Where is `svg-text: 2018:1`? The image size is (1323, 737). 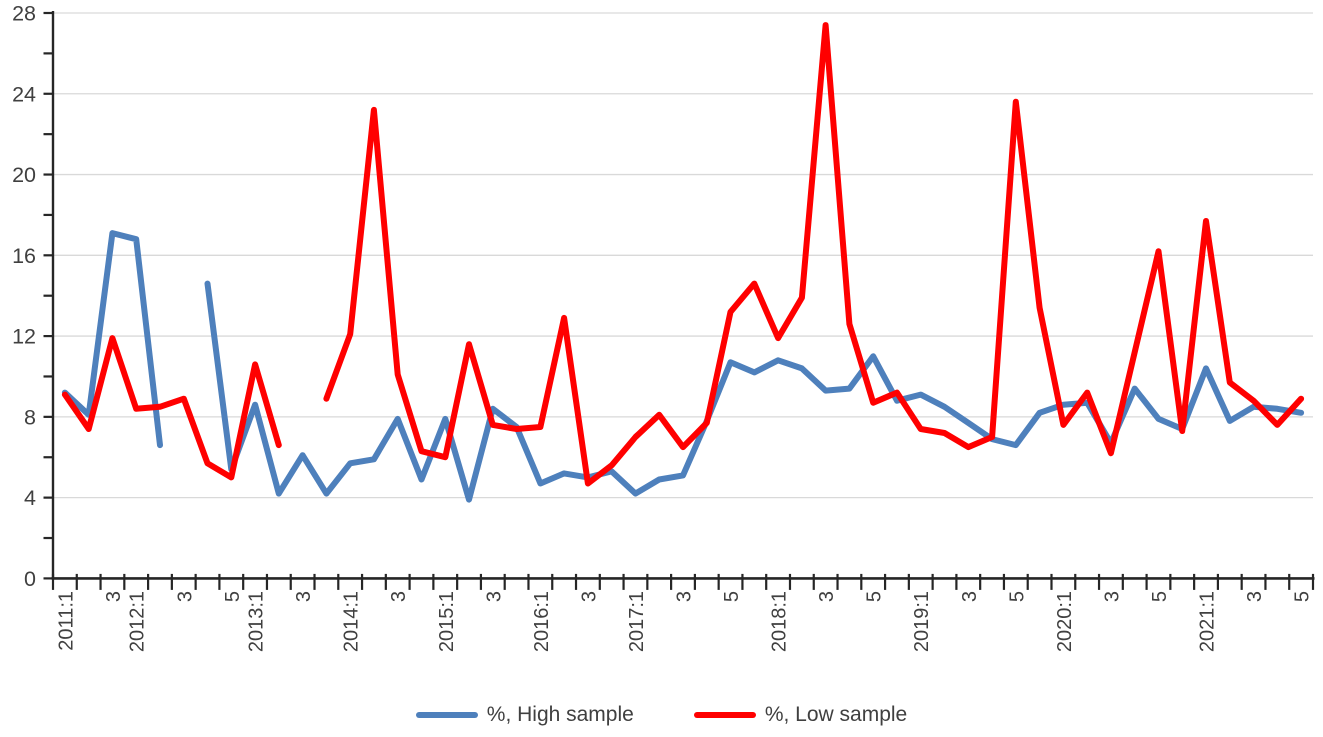 svg-text: 2018:1 is located at coordinates (780, 621).